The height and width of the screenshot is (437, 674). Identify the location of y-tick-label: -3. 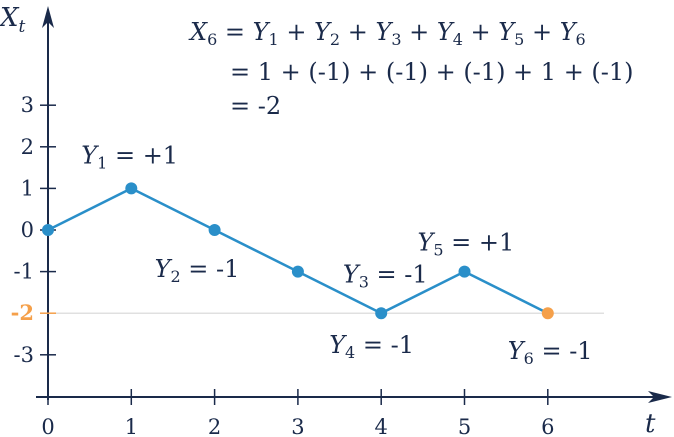
(24, 355).